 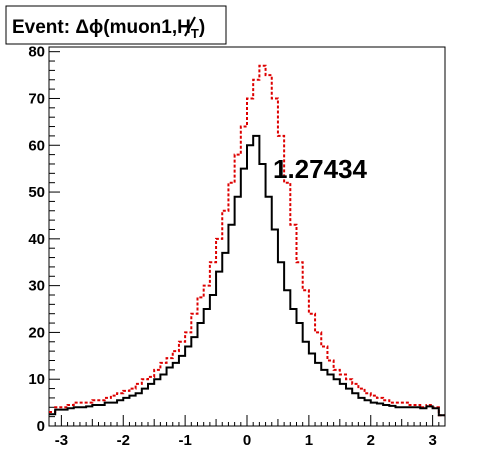 I want to click on y-tick-label: 80, so click(x=36, y=52).